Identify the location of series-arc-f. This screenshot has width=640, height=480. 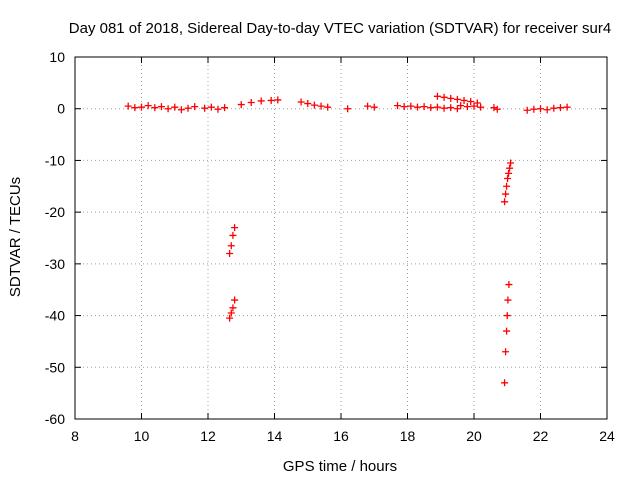
(314, 104).